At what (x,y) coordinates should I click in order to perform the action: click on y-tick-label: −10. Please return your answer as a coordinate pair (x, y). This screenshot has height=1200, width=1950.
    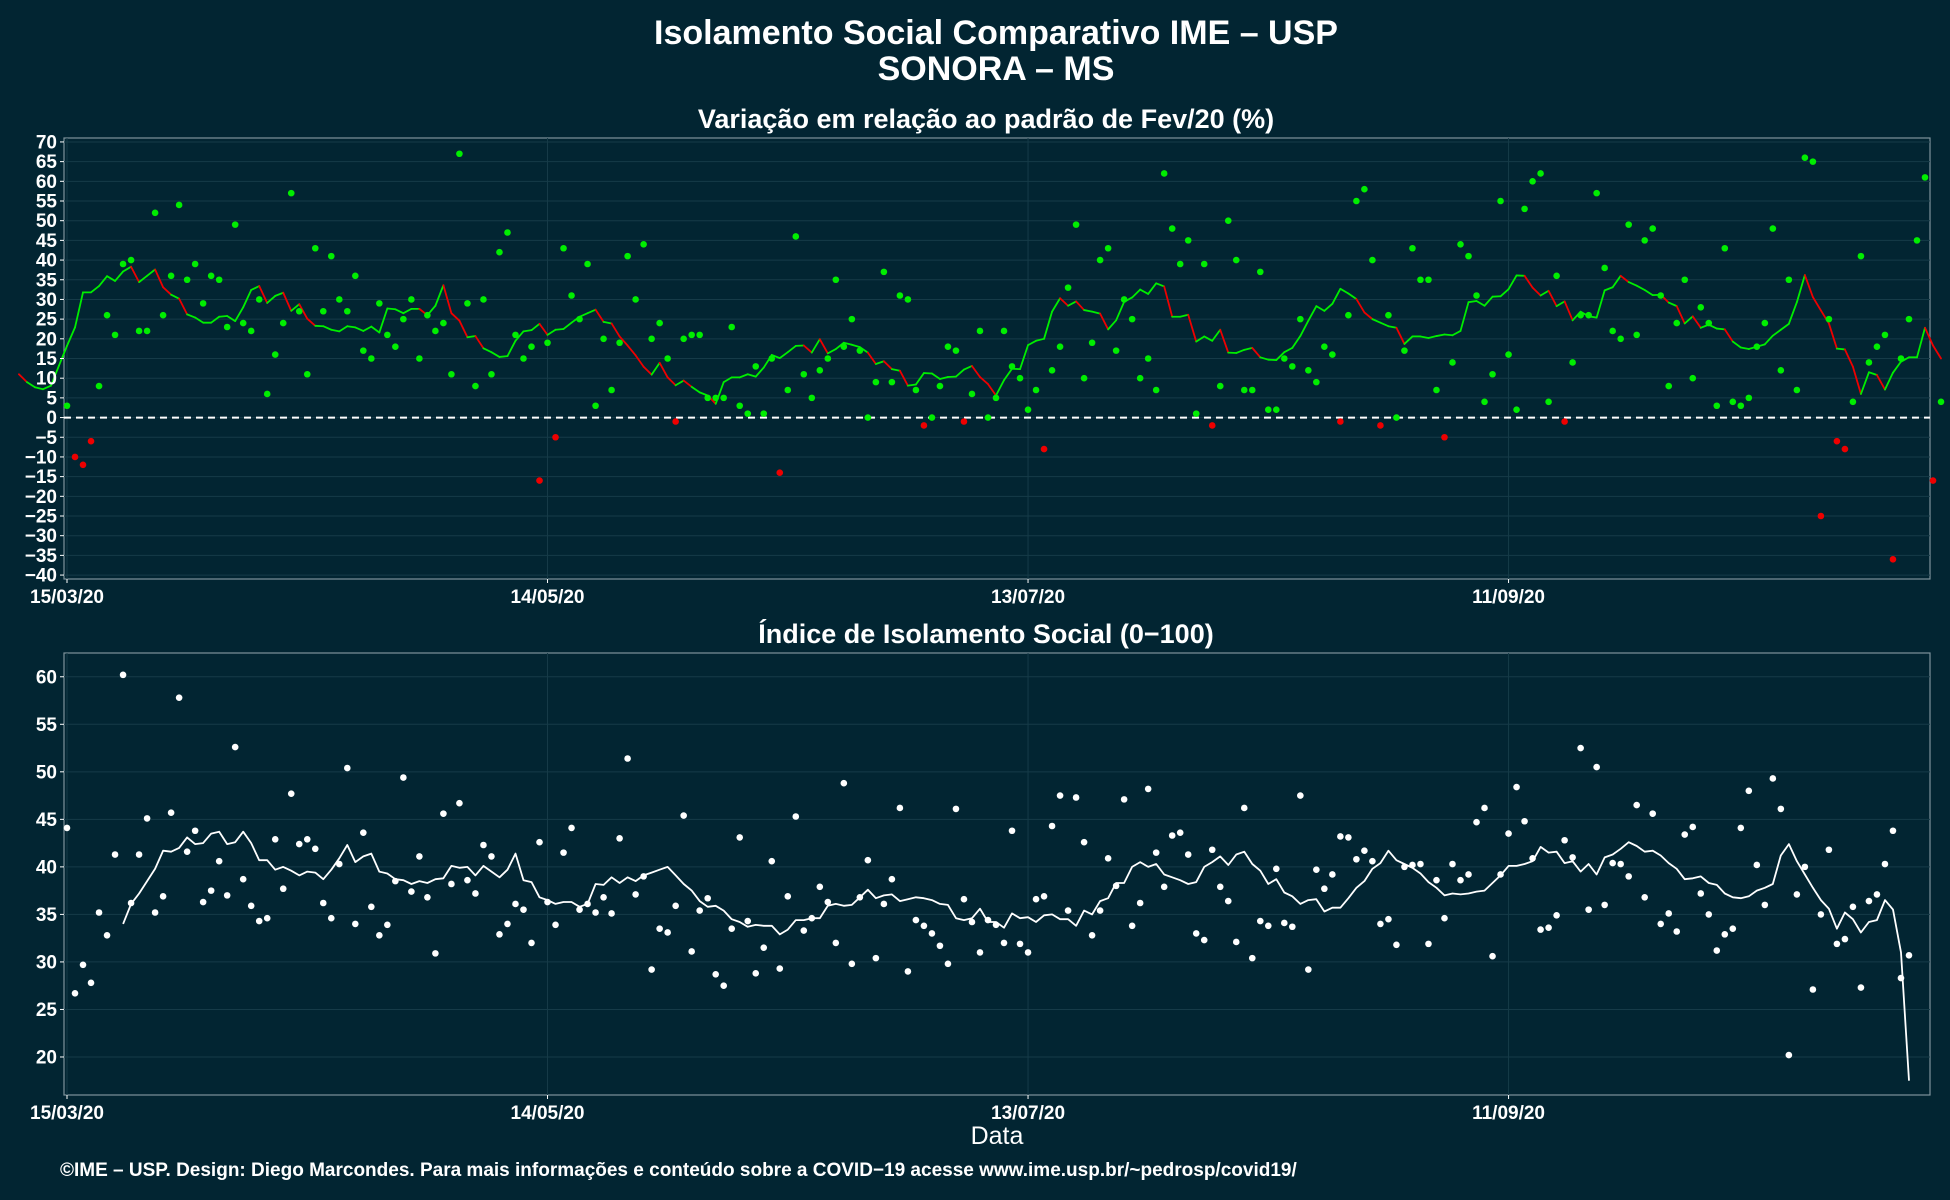
    Looking at the image, I should click on (41, 457).